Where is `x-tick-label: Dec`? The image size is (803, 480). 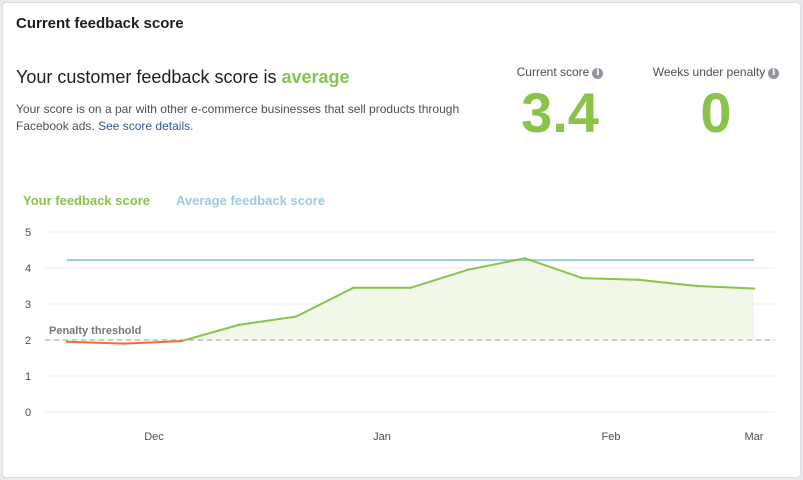
x-tick-label: Dec is located at coordinates (154, 437).